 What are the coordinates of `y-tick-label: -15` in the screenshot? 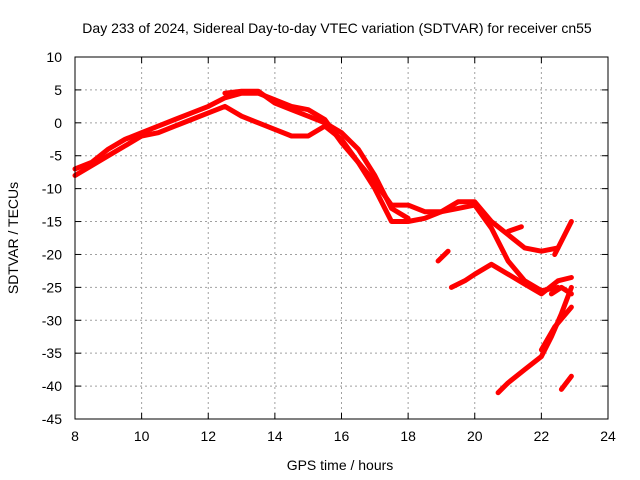 It's located at (52, 222).